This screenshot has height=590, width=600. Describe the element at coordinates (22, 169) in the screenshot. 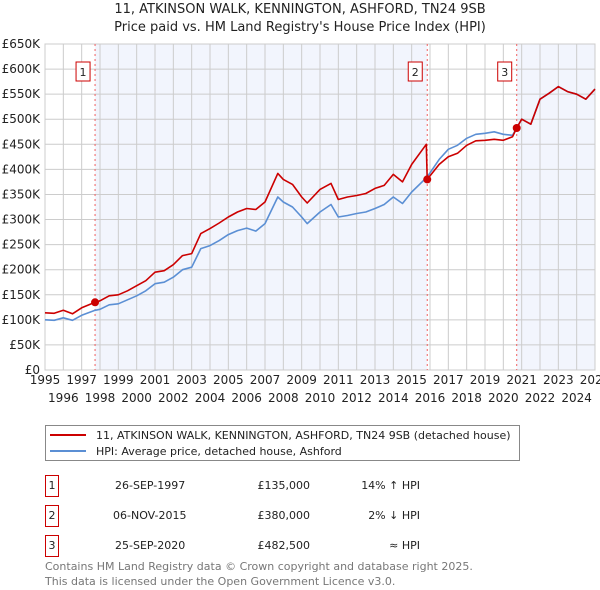

I see `y-tick-label: £400K` at that location.